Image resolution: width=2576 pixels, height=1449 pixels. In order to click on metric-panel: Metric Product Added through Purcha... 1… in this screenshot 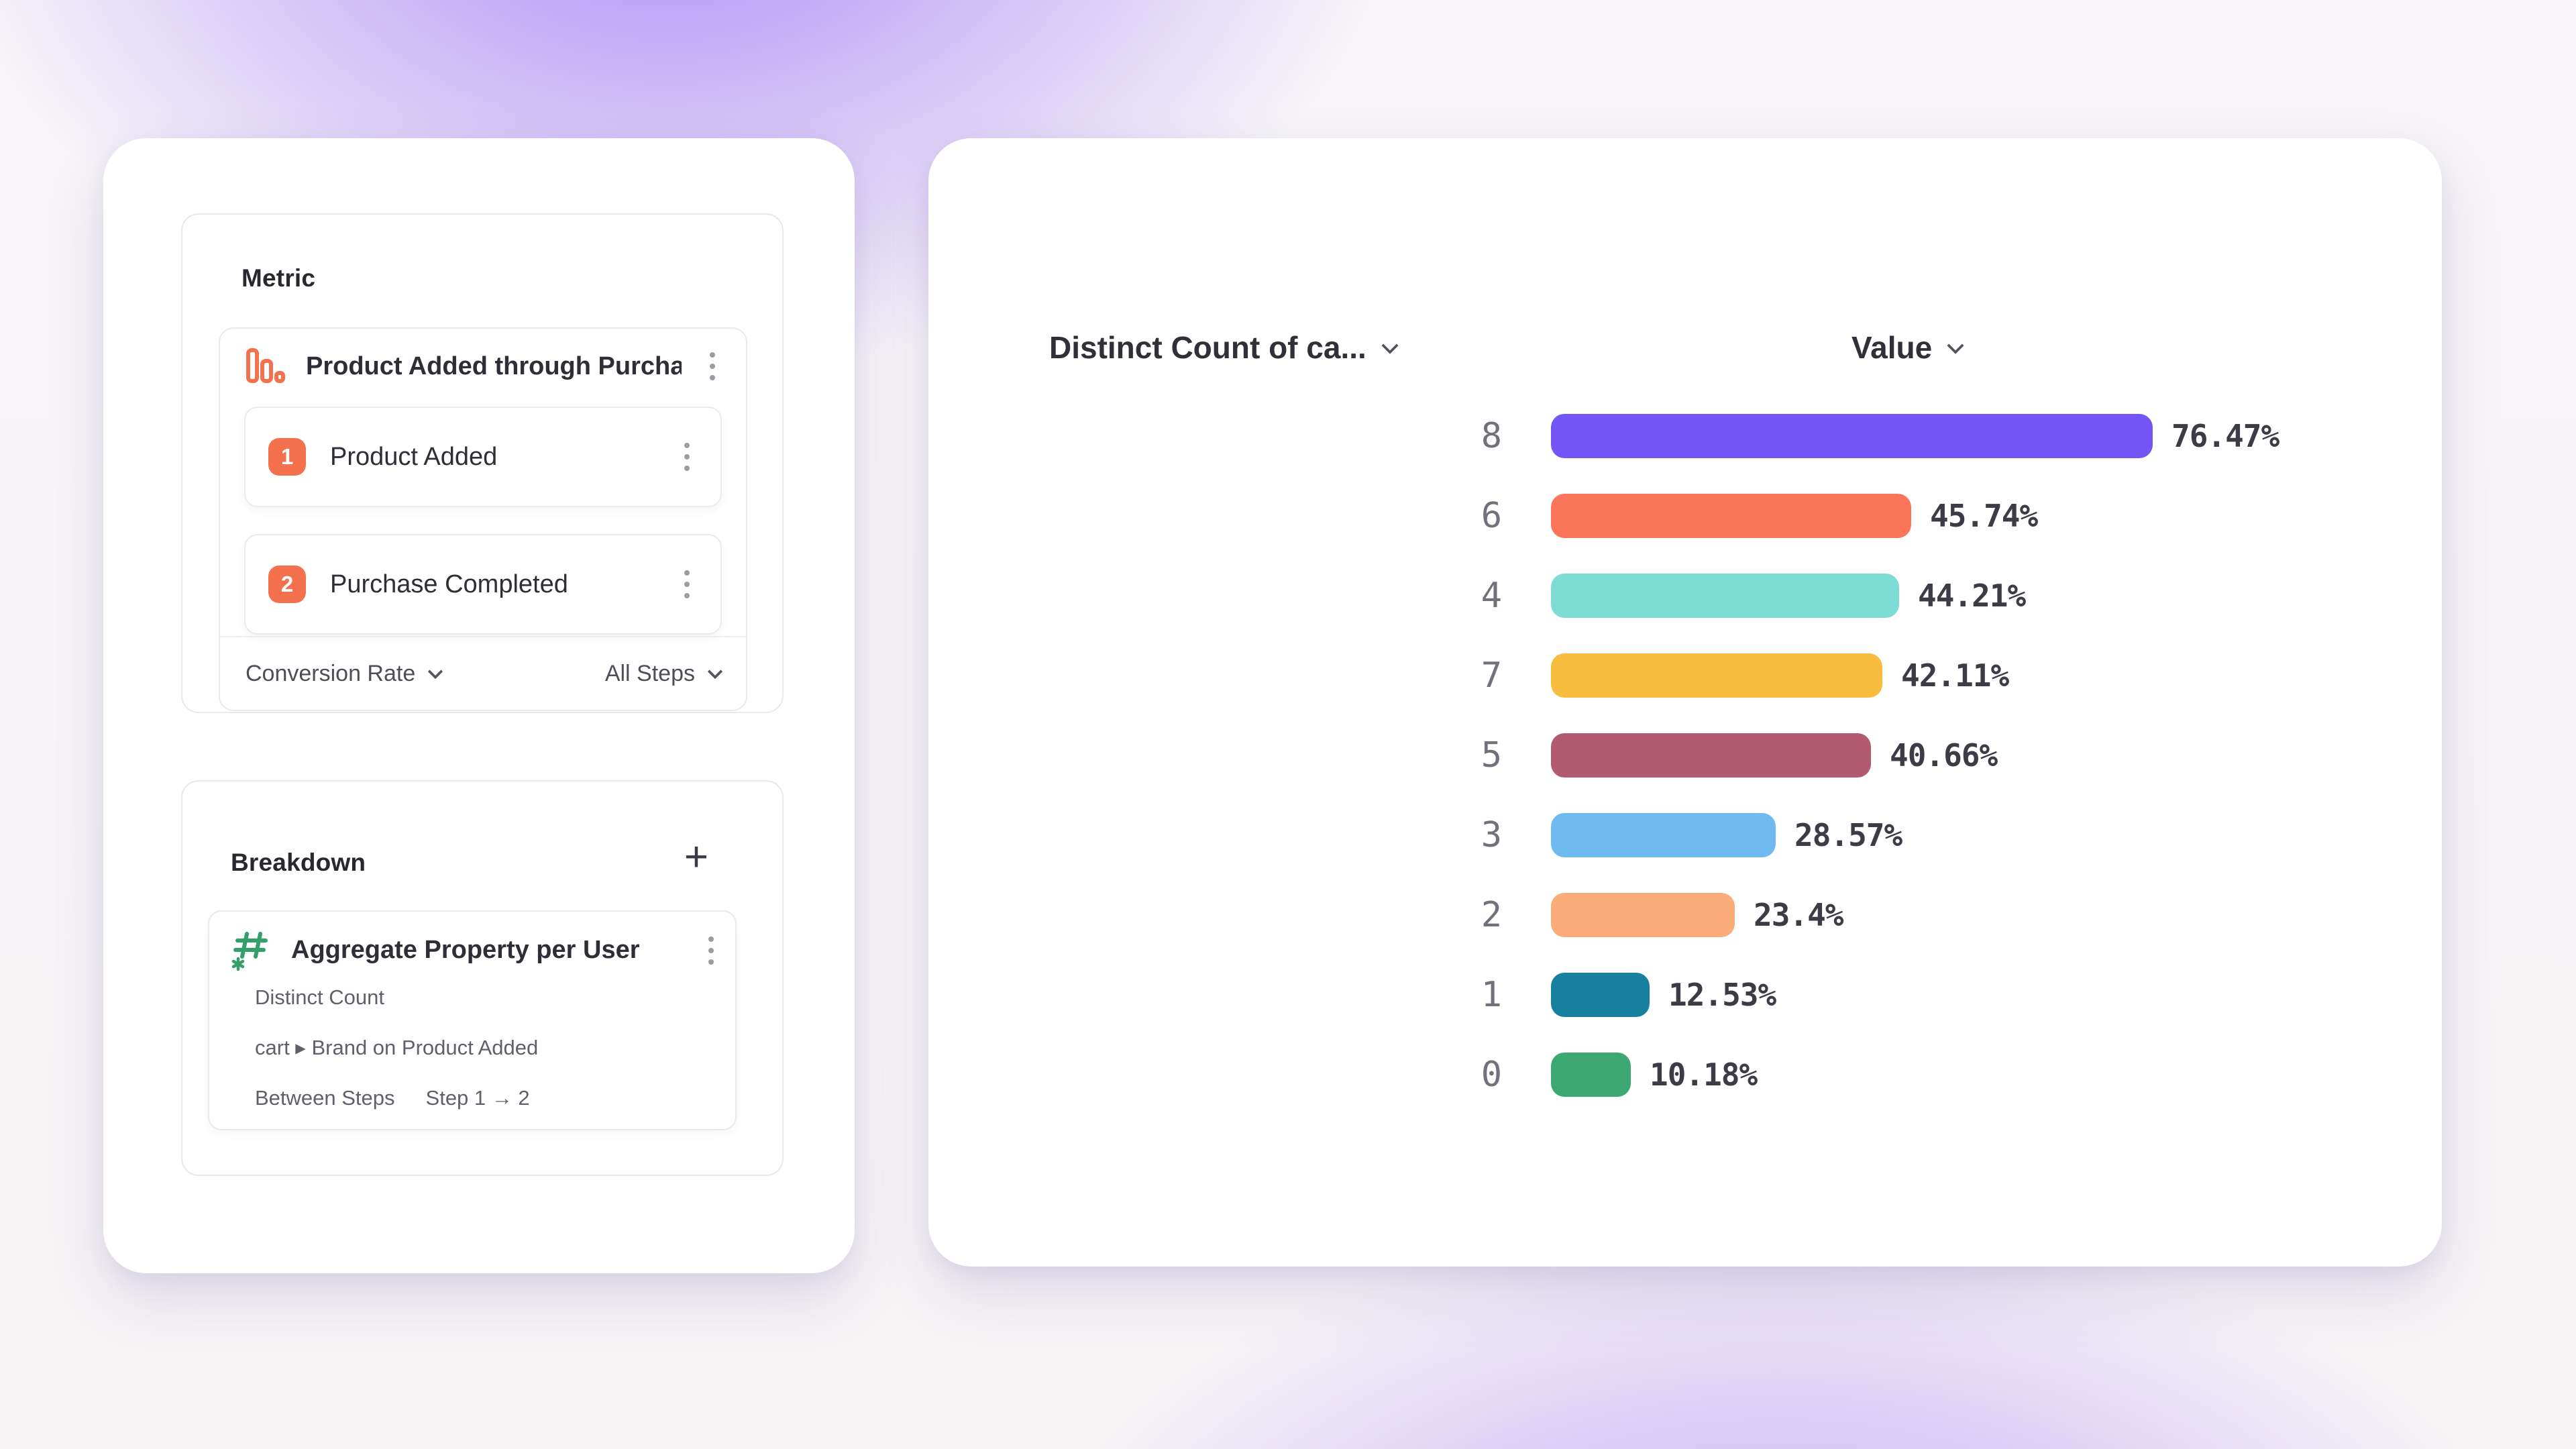, I will do `click(482, 463)`.